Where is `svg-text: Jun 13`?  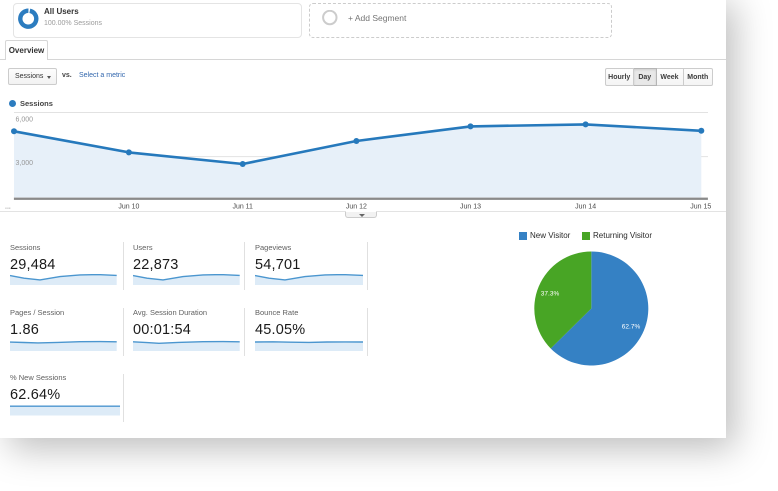
svg-text: Jun 13 is located at coordinates (470, 207).